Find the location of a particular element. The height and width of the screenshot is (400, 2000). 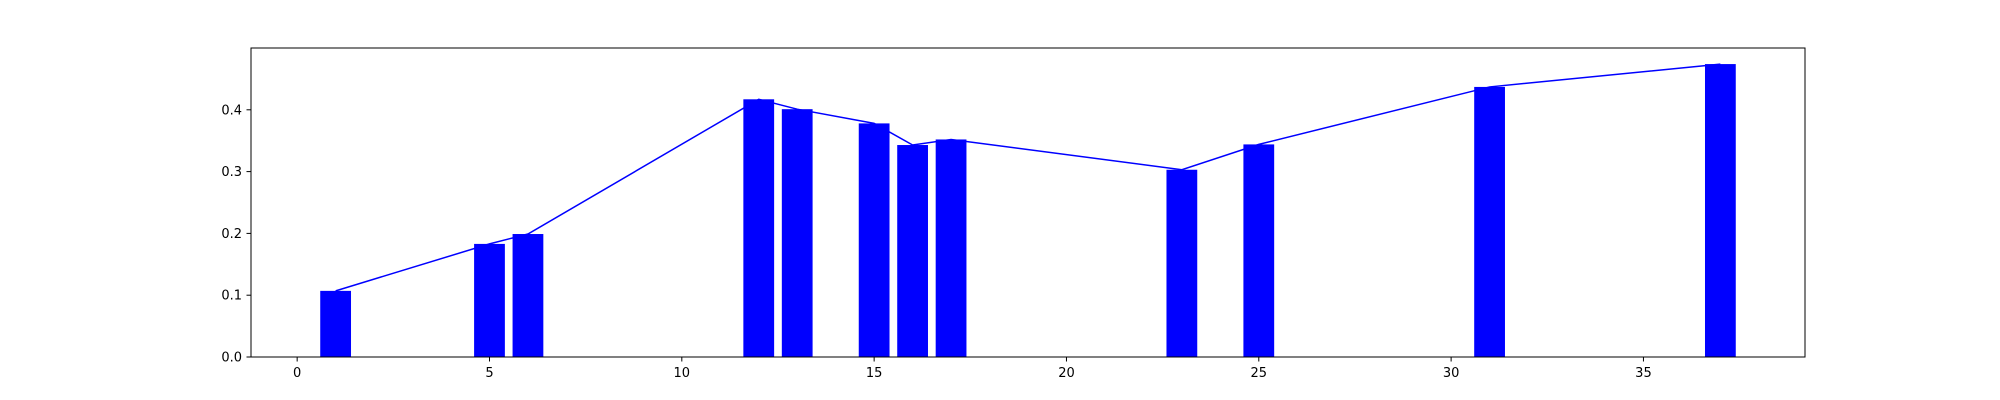

x-tick-label: 5 is located at coordinates (489, 373).